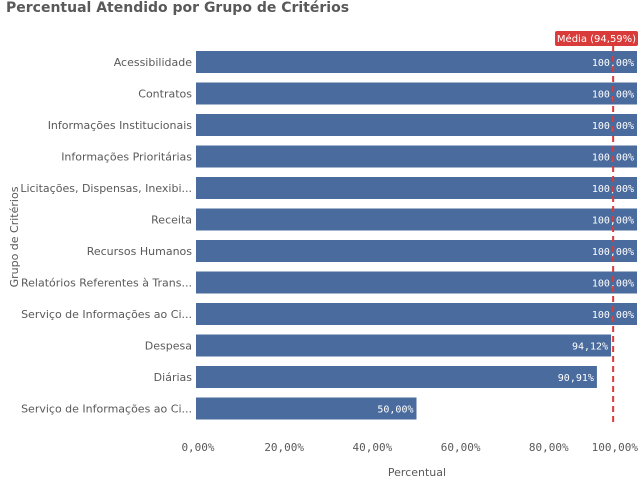 The width and height of the screenshot is (640, 483). What do you see at coordinates (373, 447) in the screenshot?
I see `x-tick-label: 40,00%` at bounding box center [373, 447].